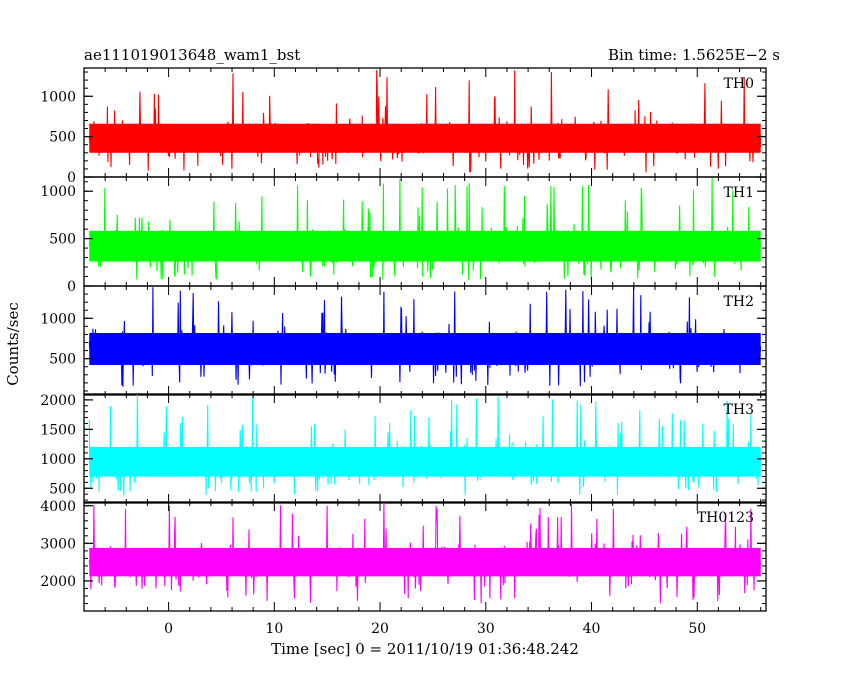 This screenshot has width=850, height=680. I want to click on chart-title-right: Bin time: 1.5625E−2 s, so click(694, 55).